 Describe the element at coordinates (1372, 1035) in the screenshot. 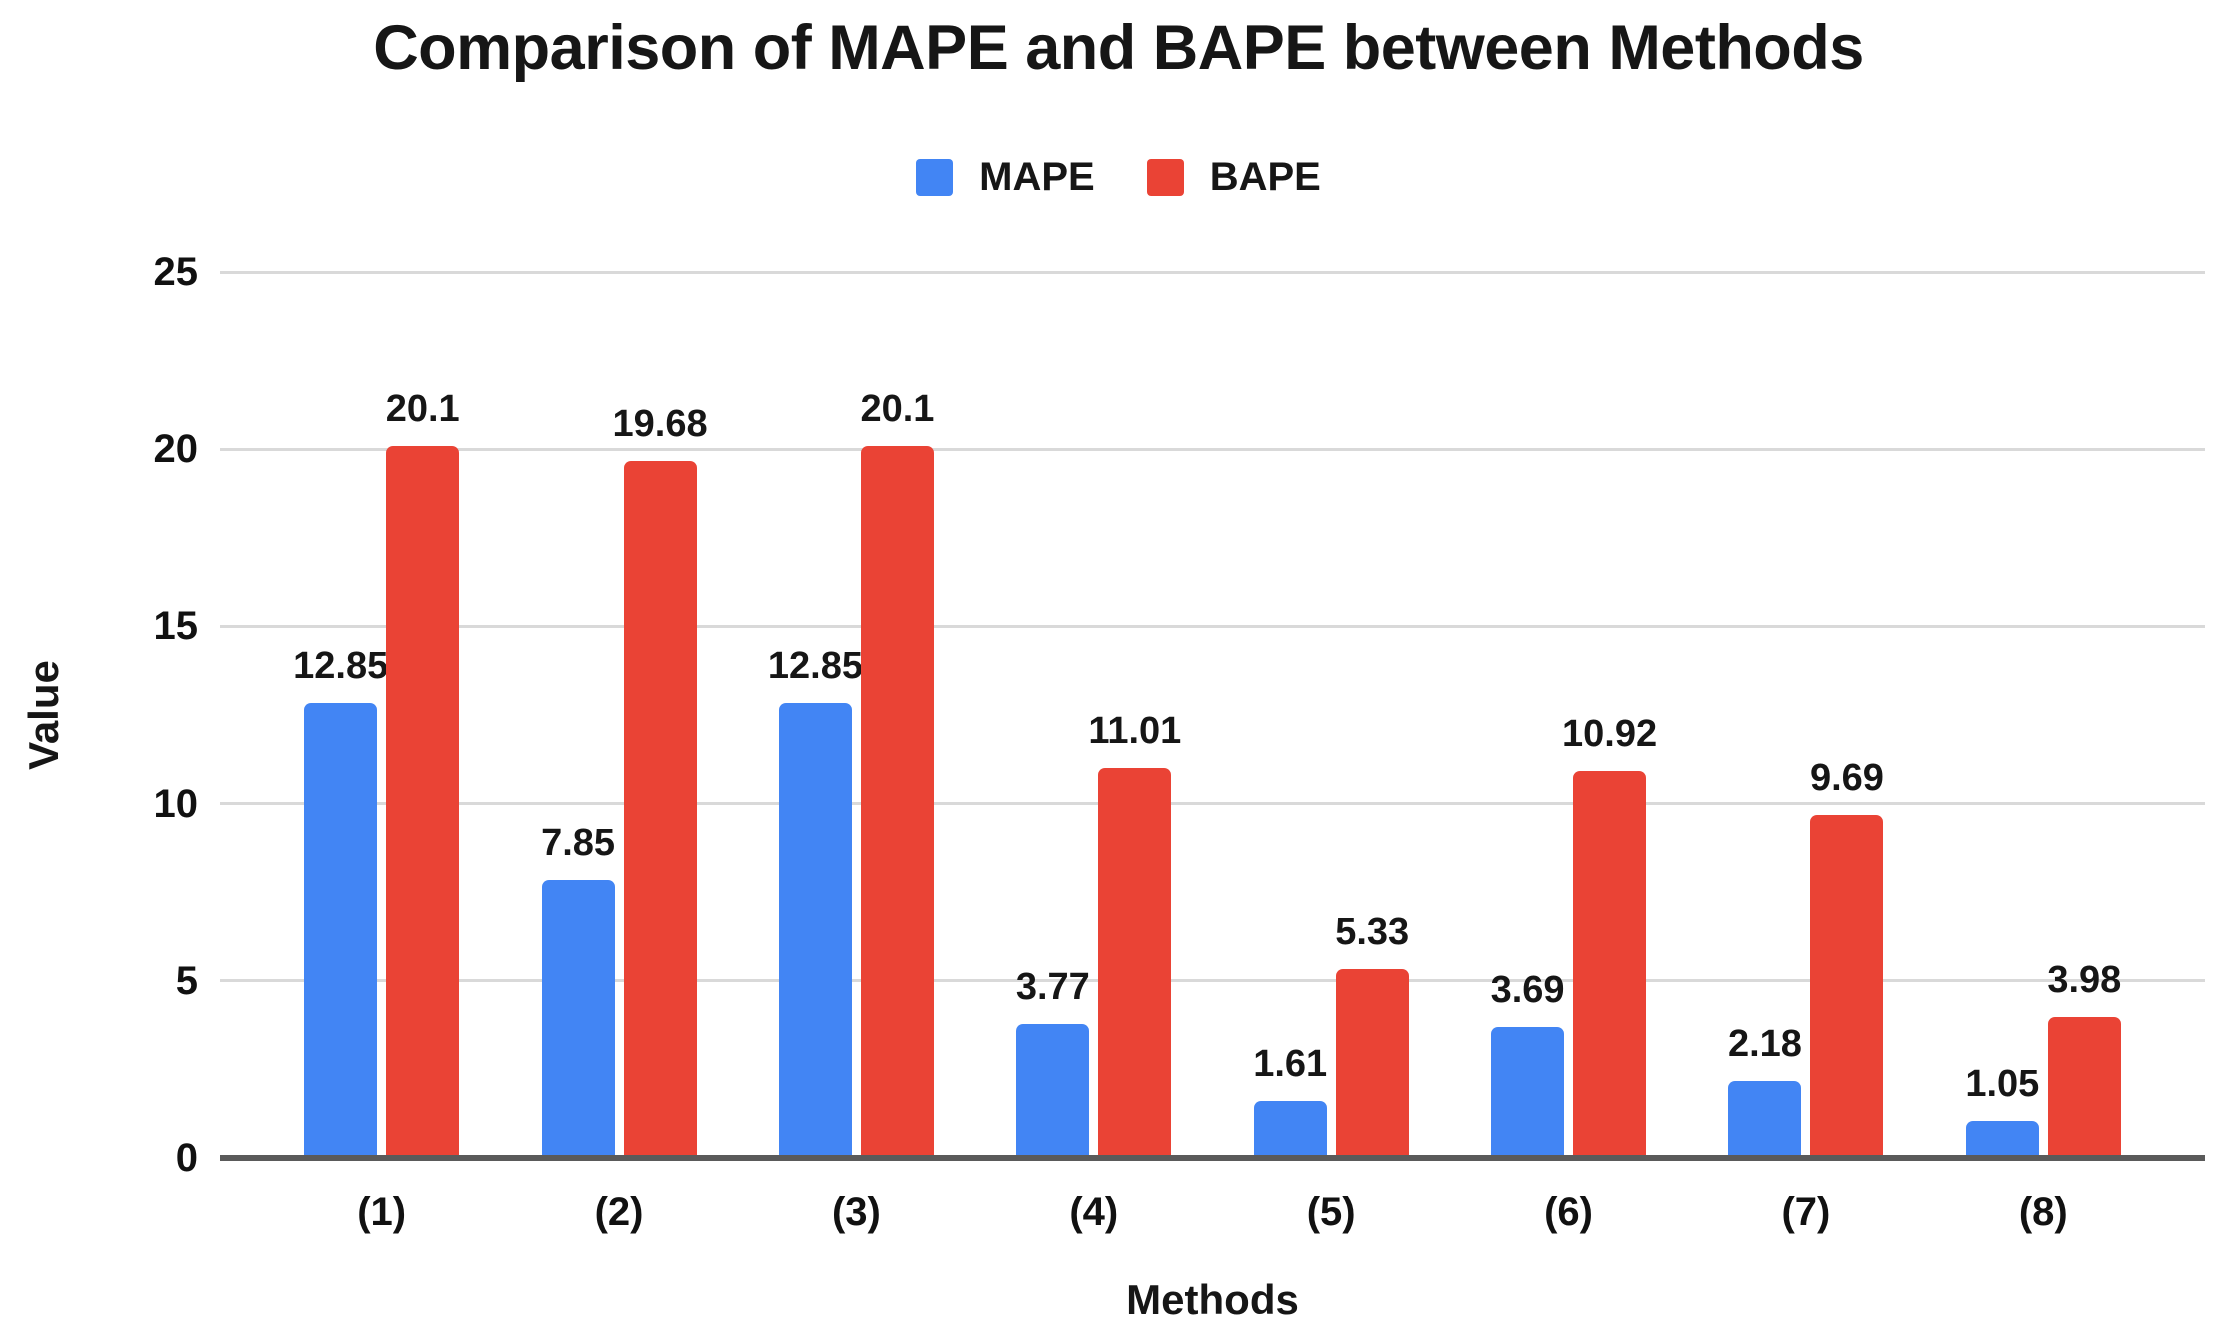

I see `bar-bape-5: 5.33` at that location.